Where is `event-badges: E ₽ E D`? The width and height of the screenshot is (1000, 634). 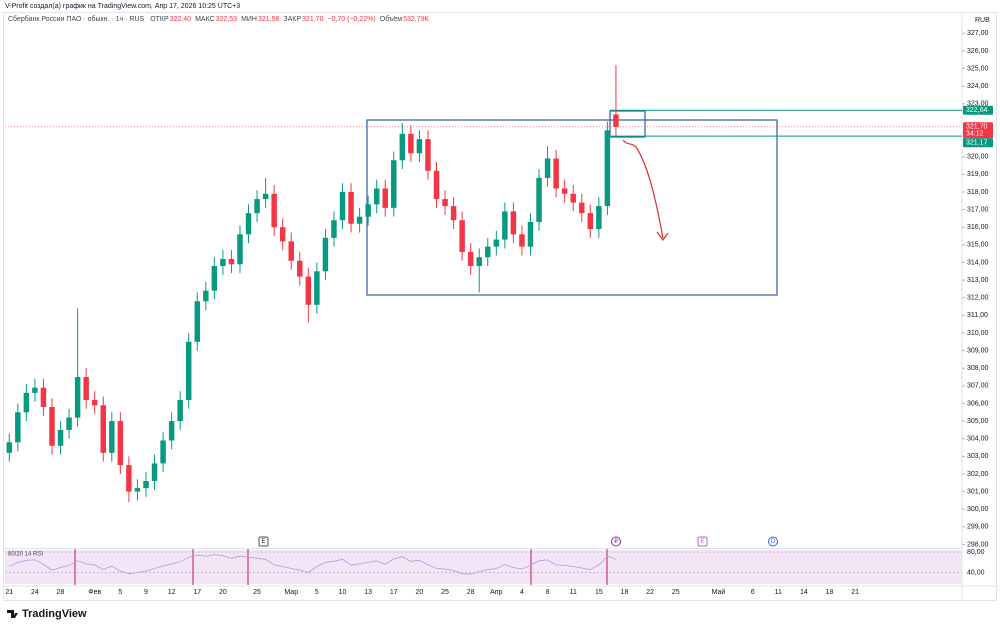
event-badges: E ₽ E D is located at coordinates (518, 541).